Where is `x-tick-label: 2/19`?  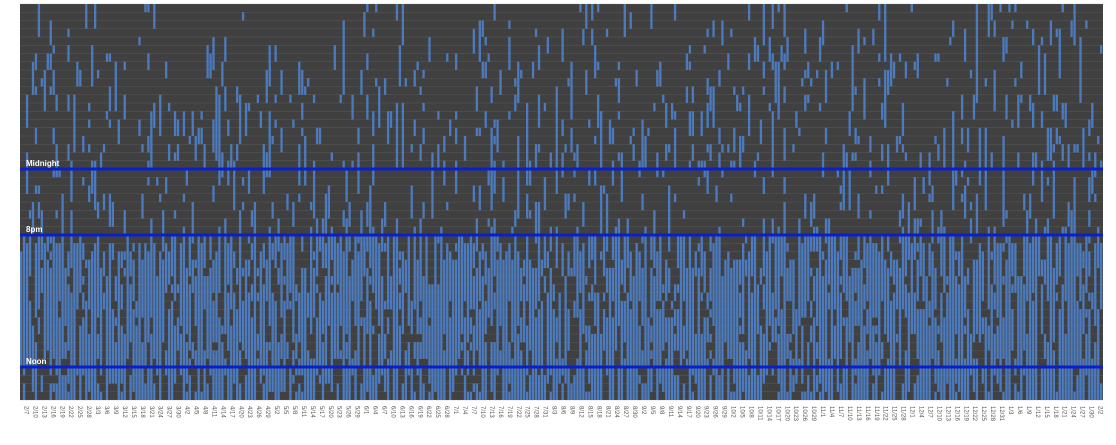 x-tick-label: 2/19 is located at coordinates (61, 412).